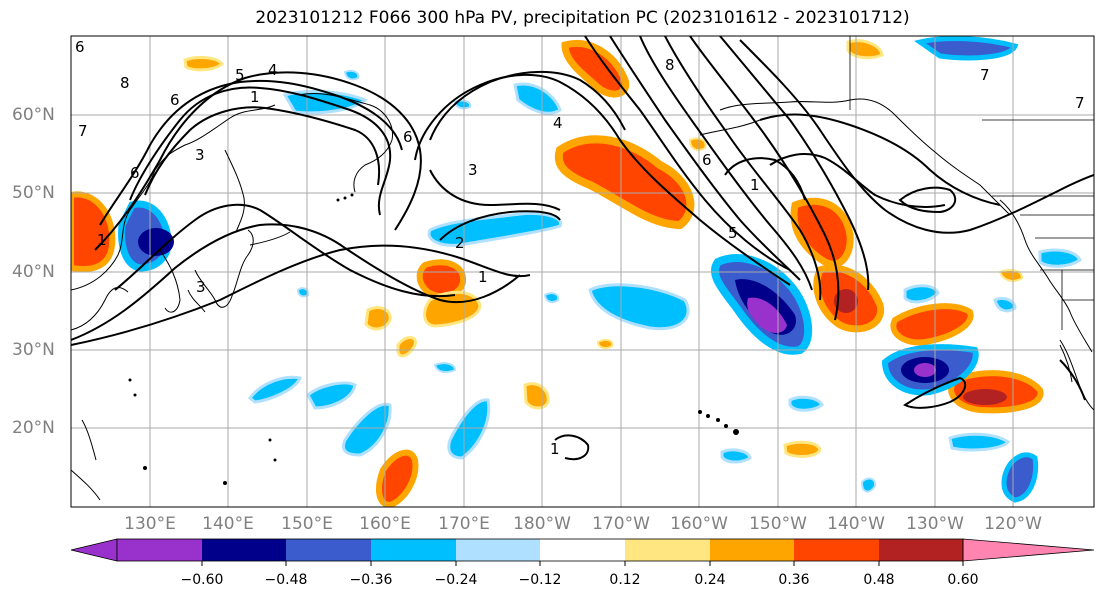  Describe the element at coordinates (879, 580) in the screenshot. I see `colorbar-tick-label: 0.48` at that location.